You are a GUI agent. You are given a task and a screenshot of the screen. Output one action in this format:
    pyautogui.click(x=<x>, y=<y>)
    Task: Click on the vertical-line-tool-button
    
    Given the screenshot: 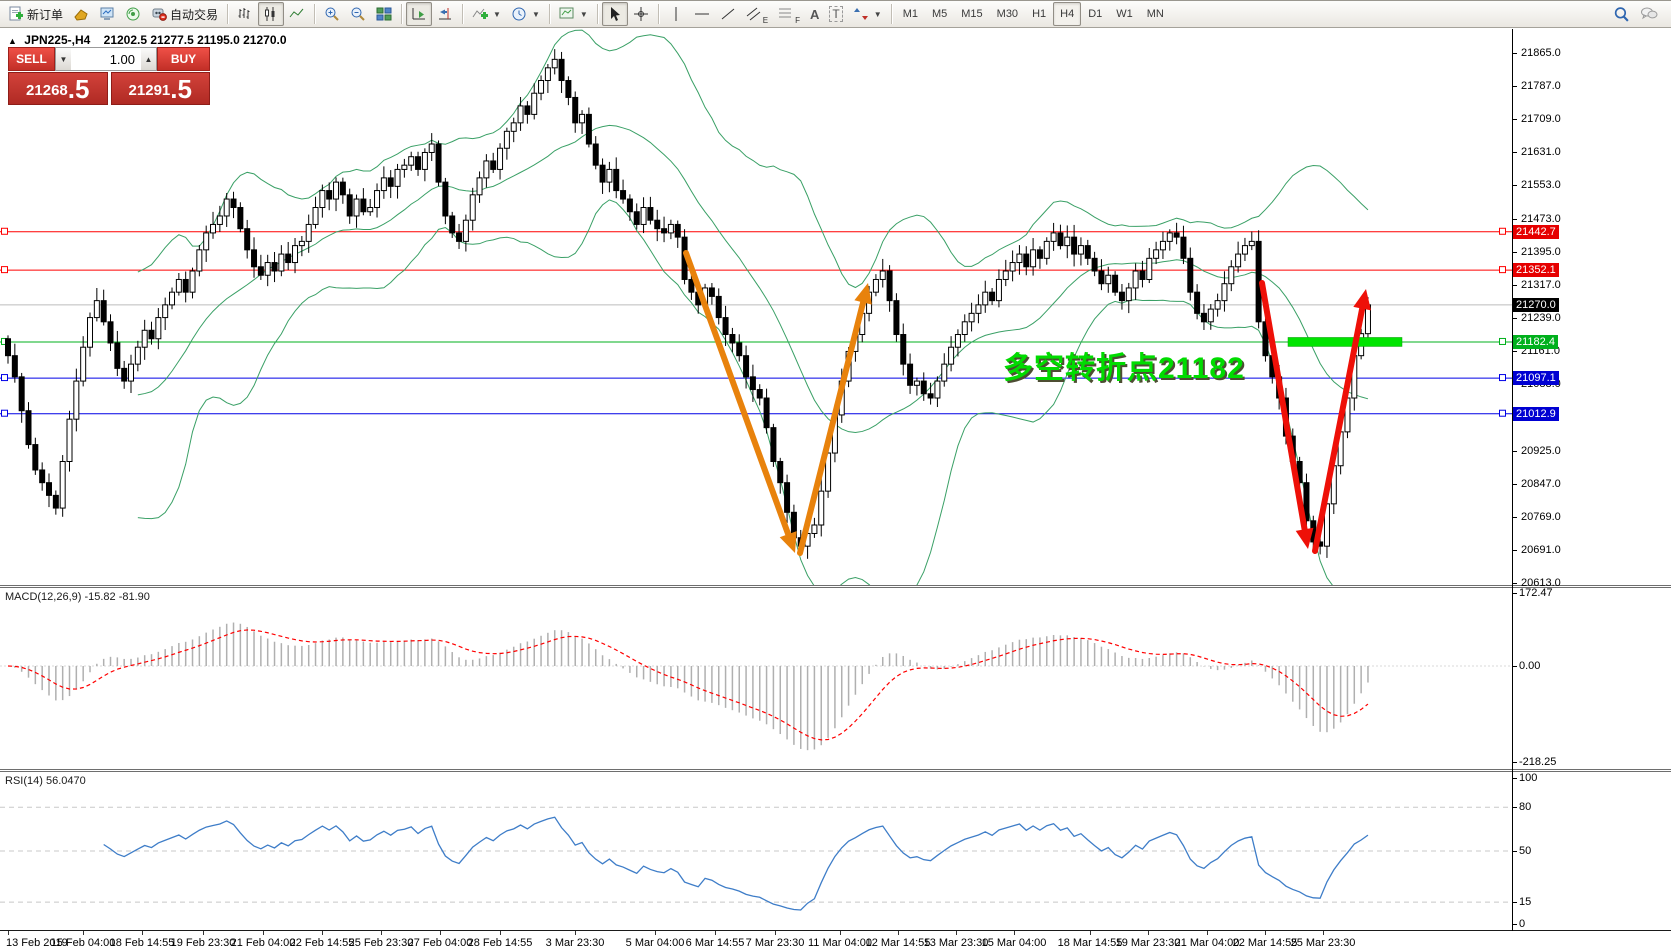 What is the action you would take?
    pyautogui.click(x=676, y=14)
    